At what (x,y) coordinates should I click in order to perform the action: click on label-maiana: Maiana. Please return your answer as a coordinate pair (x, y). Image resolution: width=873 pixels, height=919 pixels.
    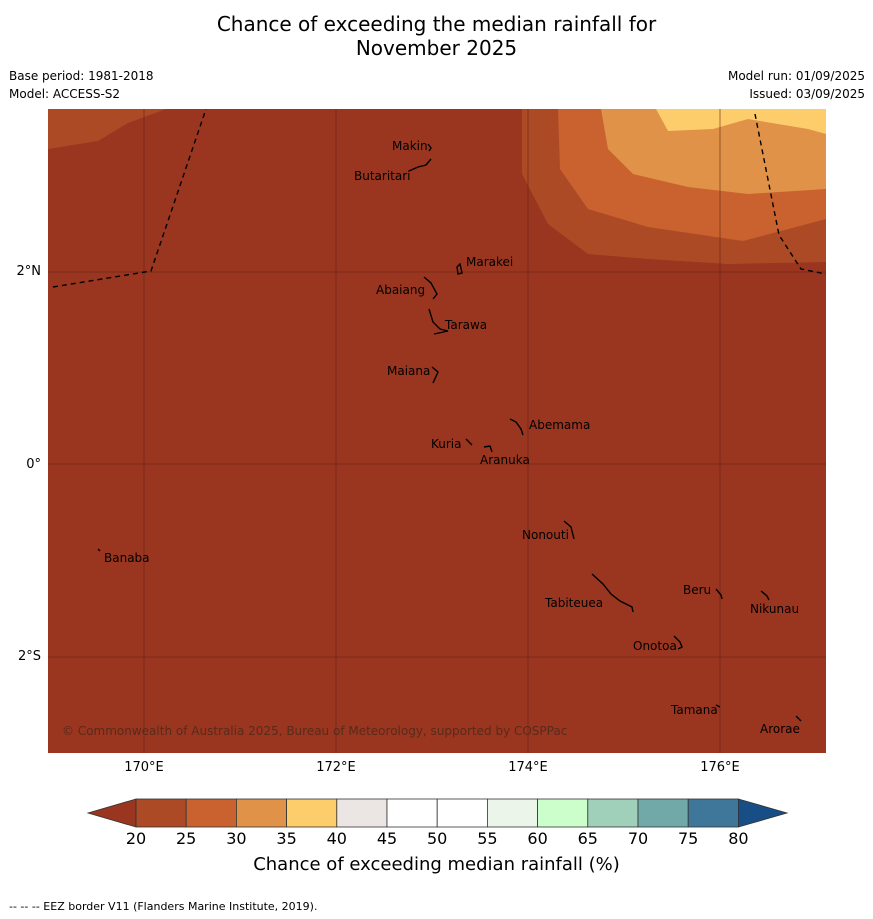
    Looking at the image, I should click on (409, 371).